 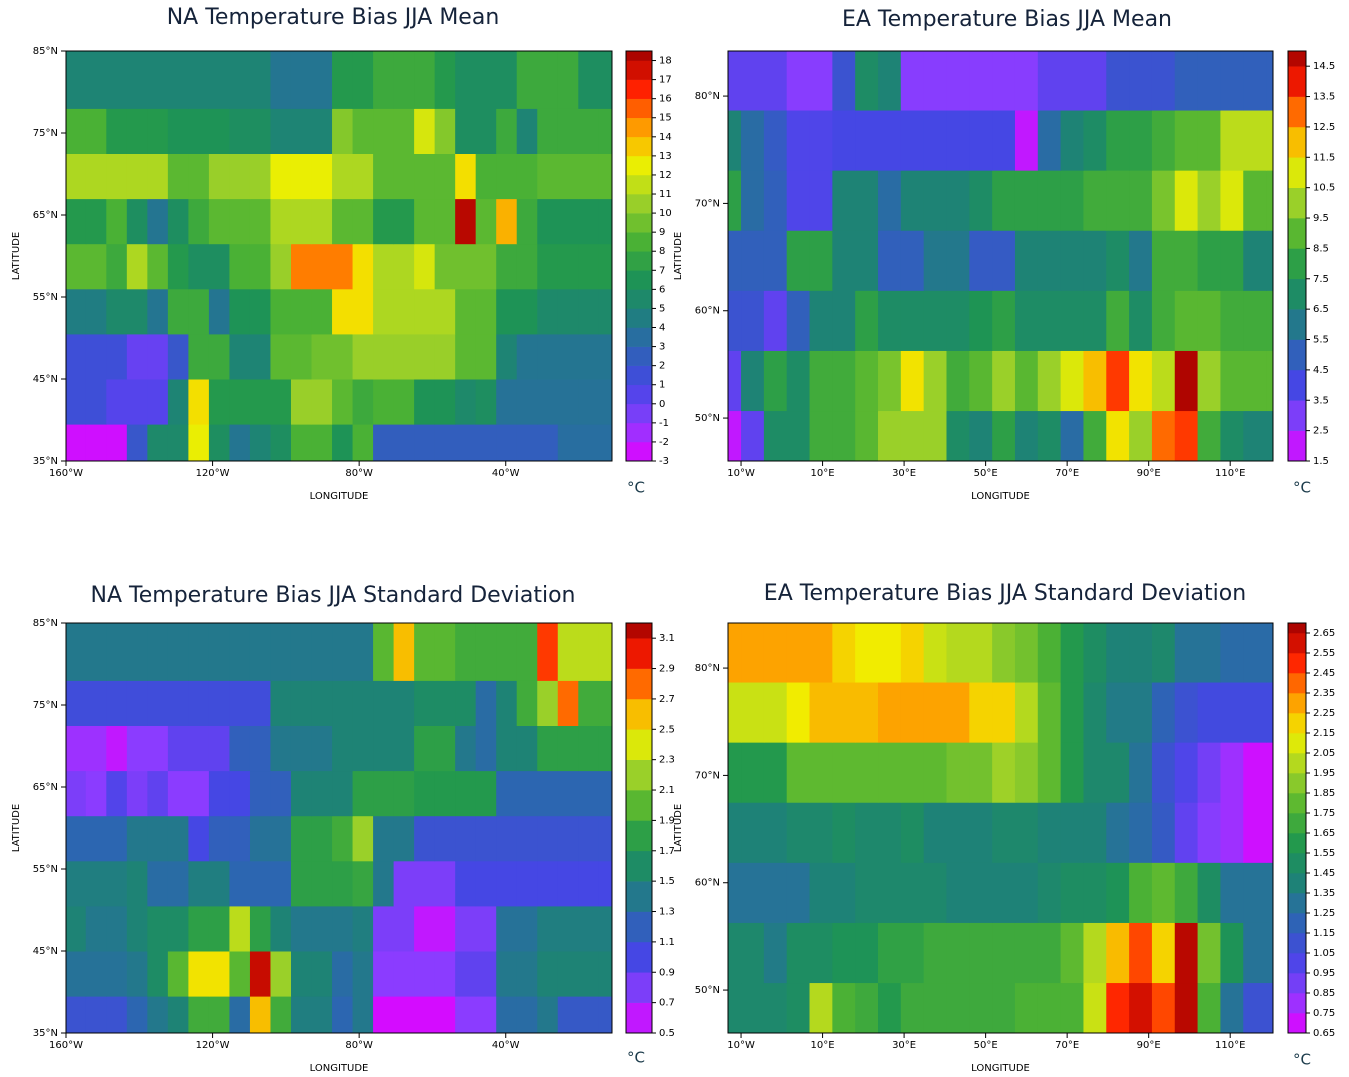 What do you see at coordinates (665, 156) in the screenshot?
I see `colorbar-tick-label: 13` at bounding box center [665, 156].